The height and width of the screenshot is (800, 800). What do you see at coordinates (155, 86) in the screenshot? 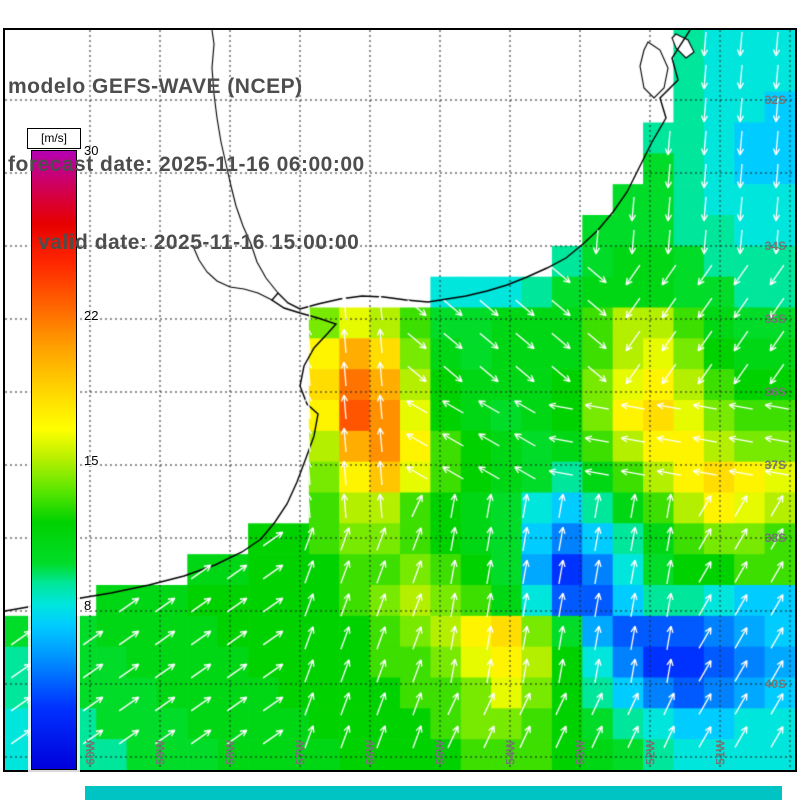
I see `model-title: modelo GEFS-WAVE (NCEP)` at bounding box center [155, 86].